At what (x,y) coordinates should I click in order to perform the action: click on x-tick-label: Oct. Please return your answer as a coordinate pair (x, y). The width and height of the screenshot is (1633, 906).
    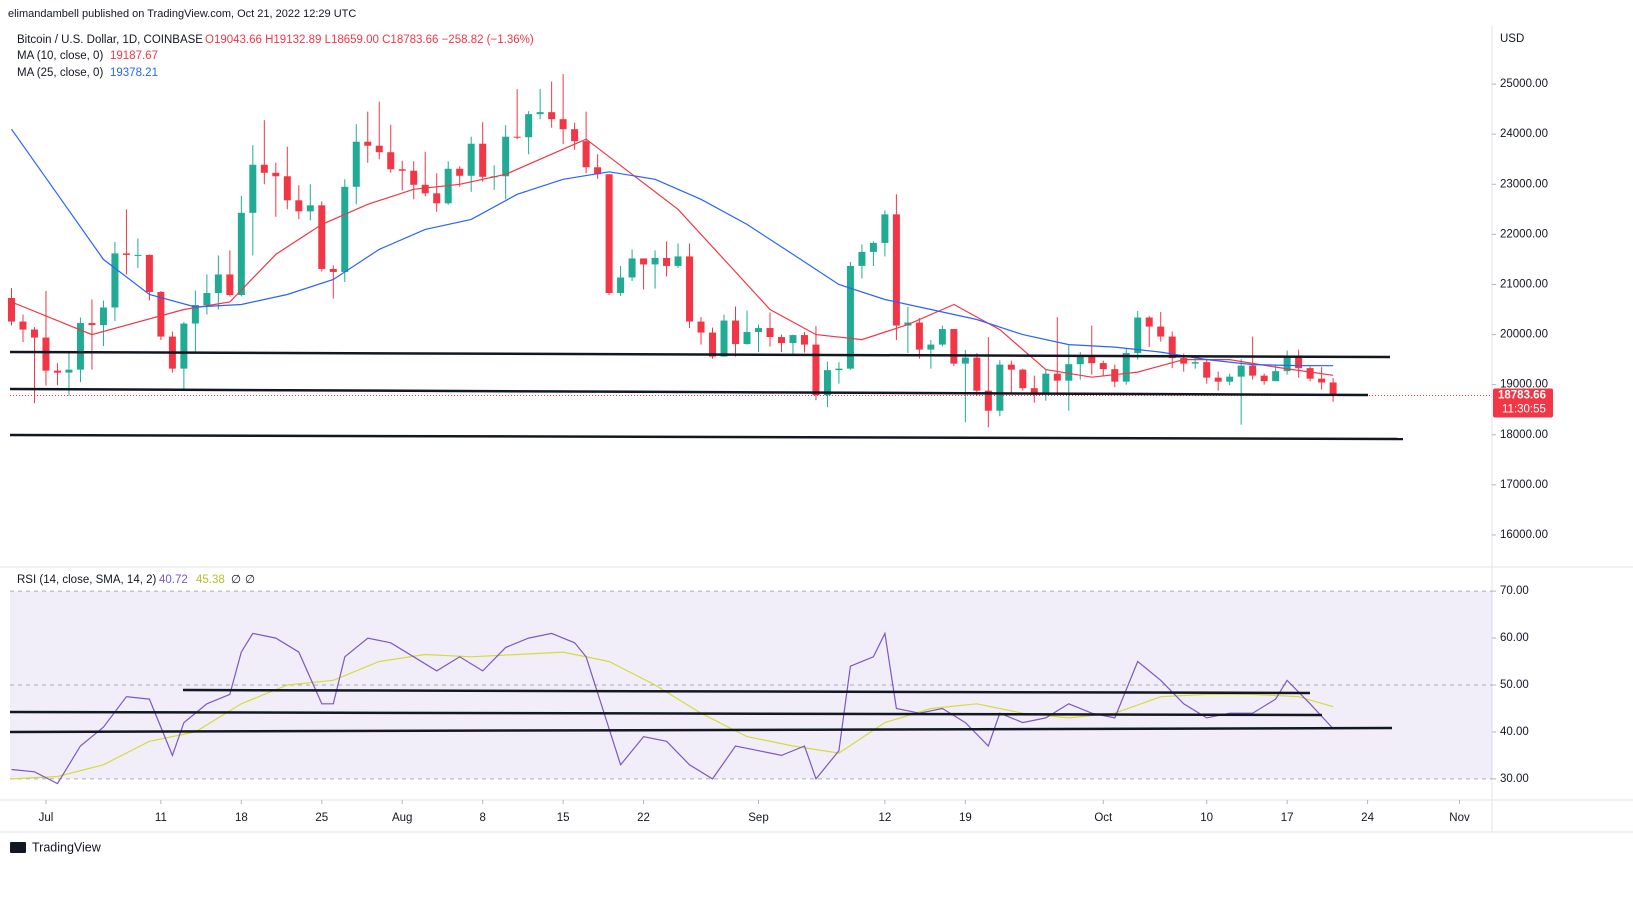
    Looking at the image, I should click on (1103, 818).